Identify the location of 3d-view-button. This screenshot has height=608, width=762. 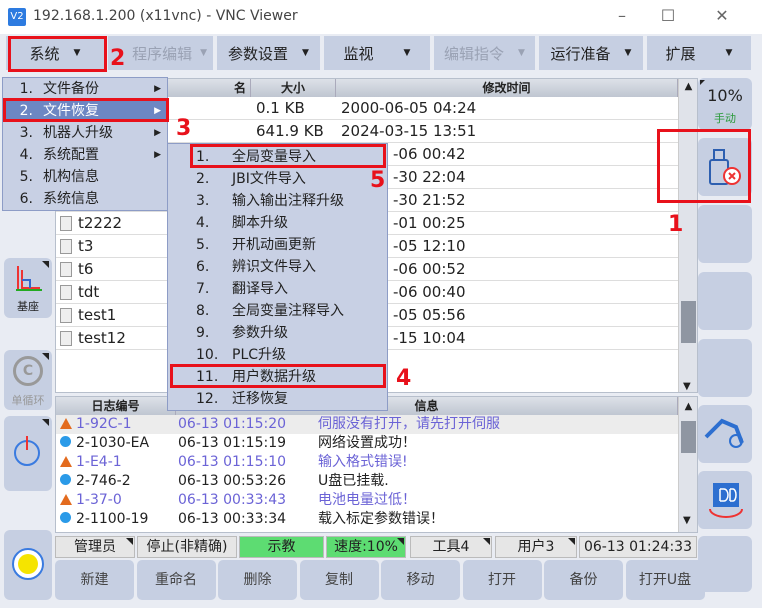
(725, 500).